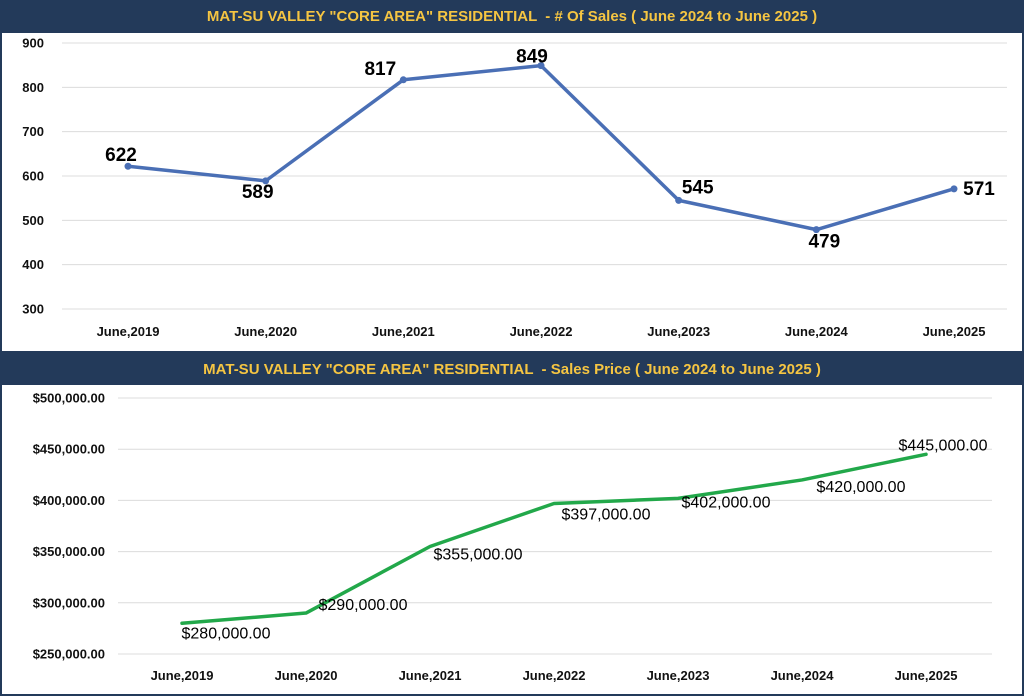 The height and width of the screenshot is (696, 1024). What do you see at coordinates (69, 398) in the screenshot?
I see `sales-price-y-tick-label: $500,000.00` at bounding box center [69, 398].